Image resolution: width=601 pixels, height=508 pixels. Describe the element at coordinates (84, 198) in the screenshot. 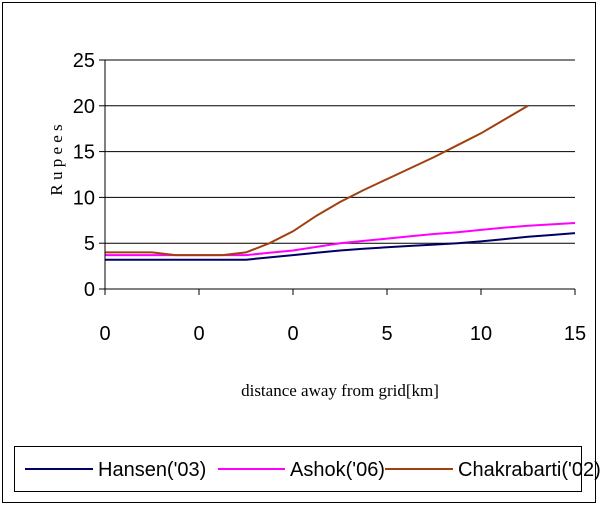

I see `y-tick-label-10: 10` at that location.